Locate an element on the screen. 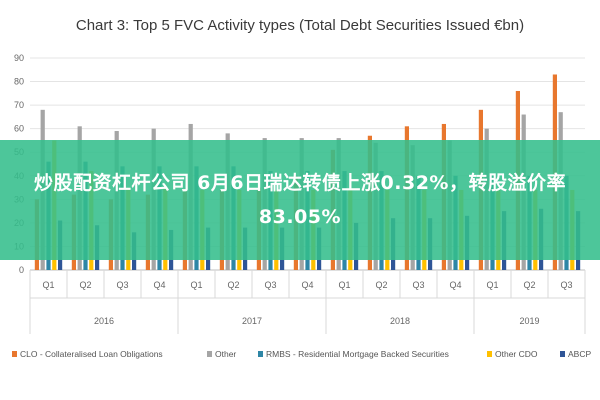 This screenshot has width=600, height=400. y-tick-label: 70 is located at coordinates (19, 105).